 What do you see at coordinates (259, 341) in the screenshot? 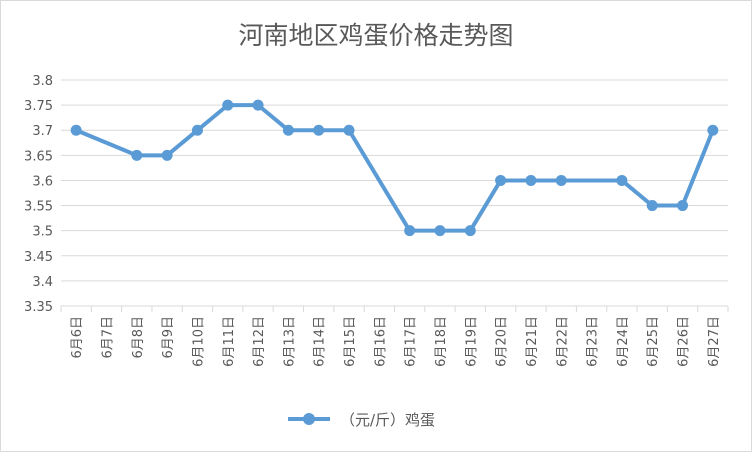
I see `x-tick-label: 6月12日` at bounding box center [259, 341].